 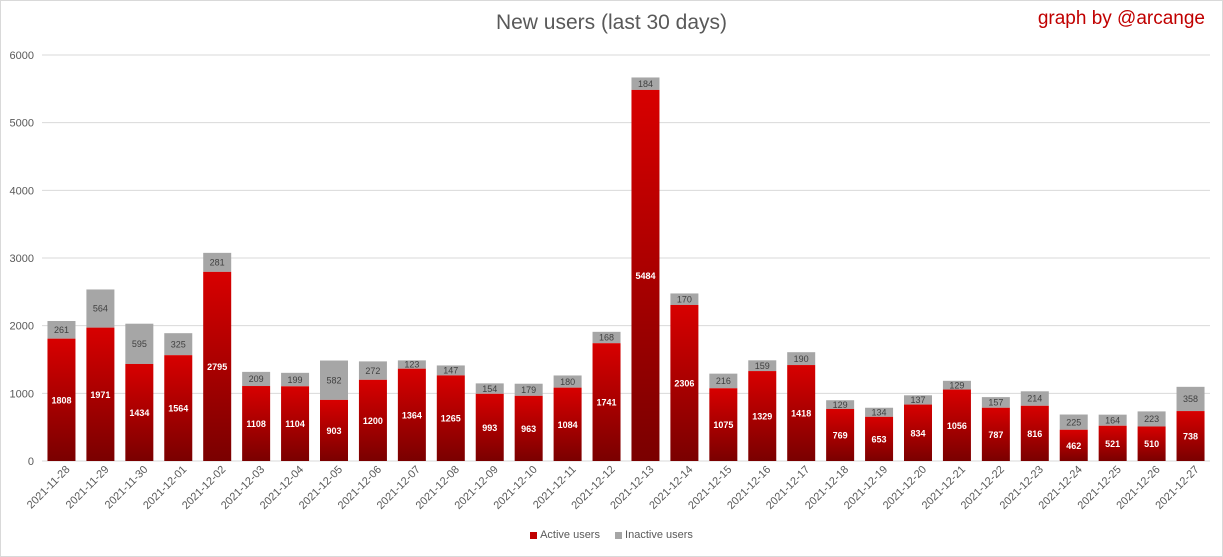 I want to click on data-label-inactive: 129, so click(x=840, y=405).